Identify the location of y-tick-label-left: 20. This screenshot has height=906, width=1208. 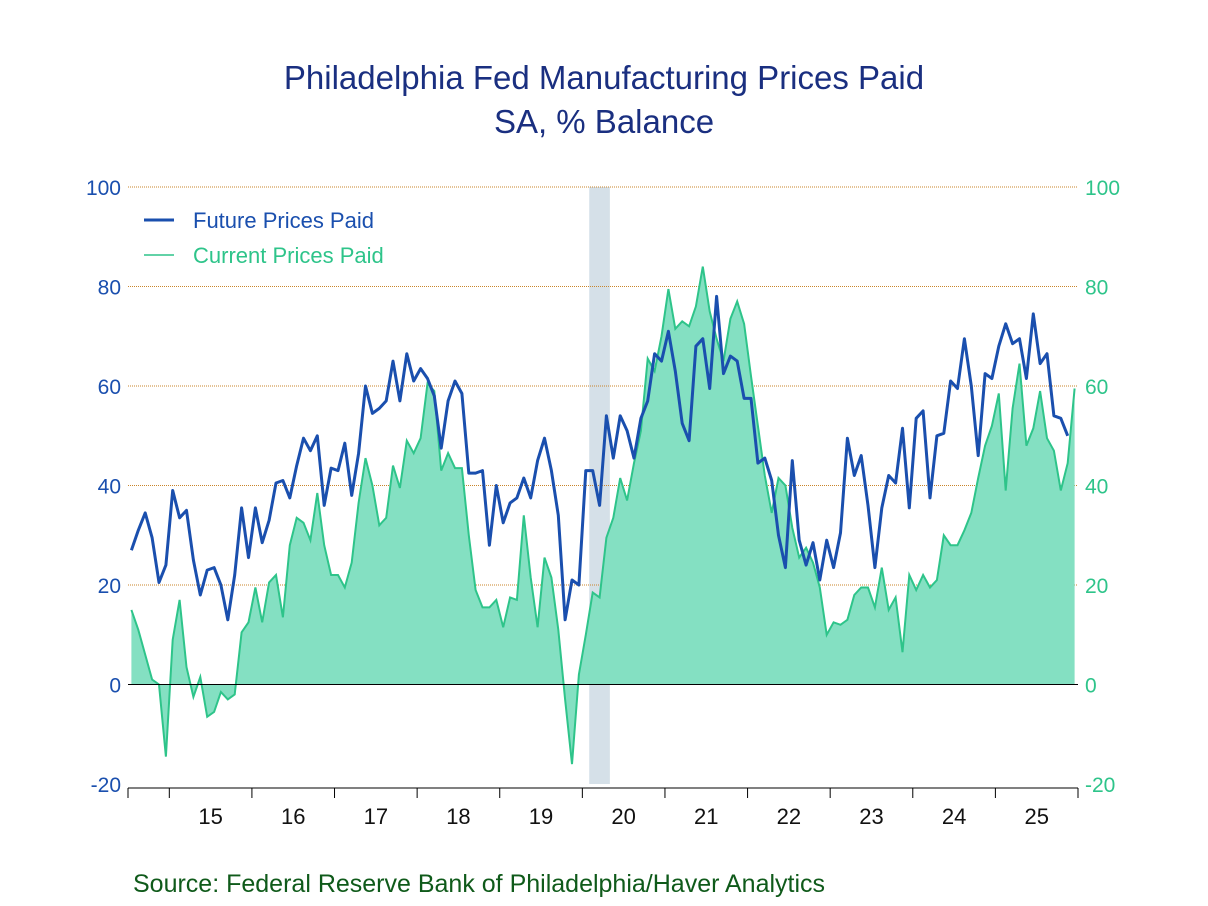
(109, 586).